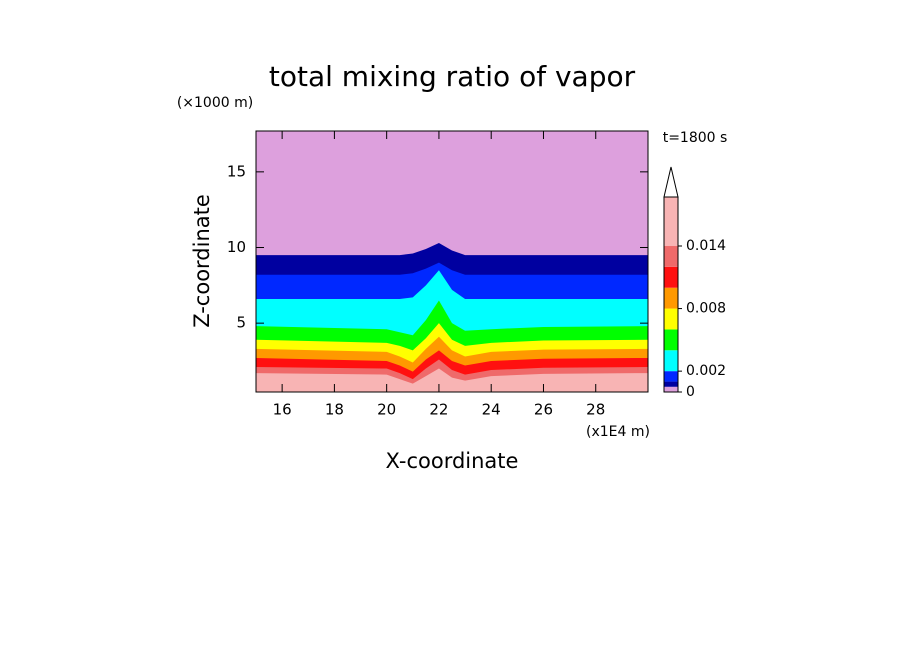 The width and height of the screenshot is (904, 654). What do you see at coordinates (706, 246) in the screenshot?
I see `colorbar-tick-label: 0.014` at bounding box center [706, 246].